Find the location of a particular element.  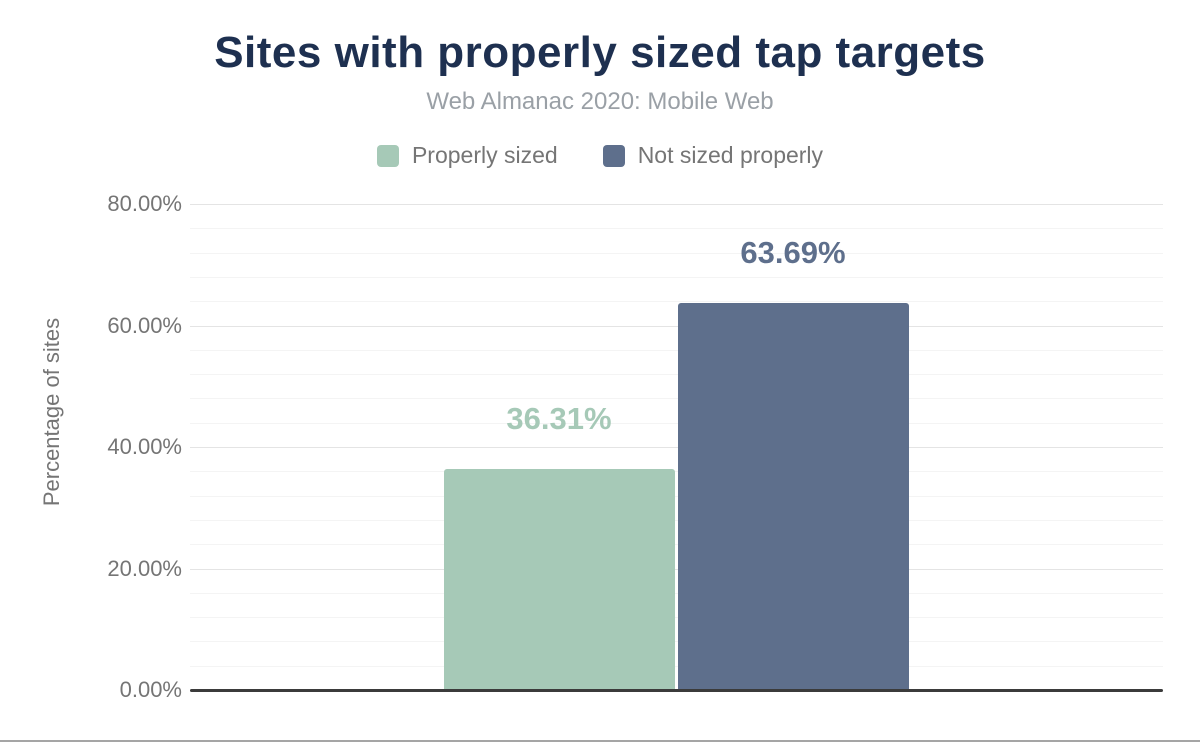

y-tick-label: 60.00% is located at coordinates (144, 325).